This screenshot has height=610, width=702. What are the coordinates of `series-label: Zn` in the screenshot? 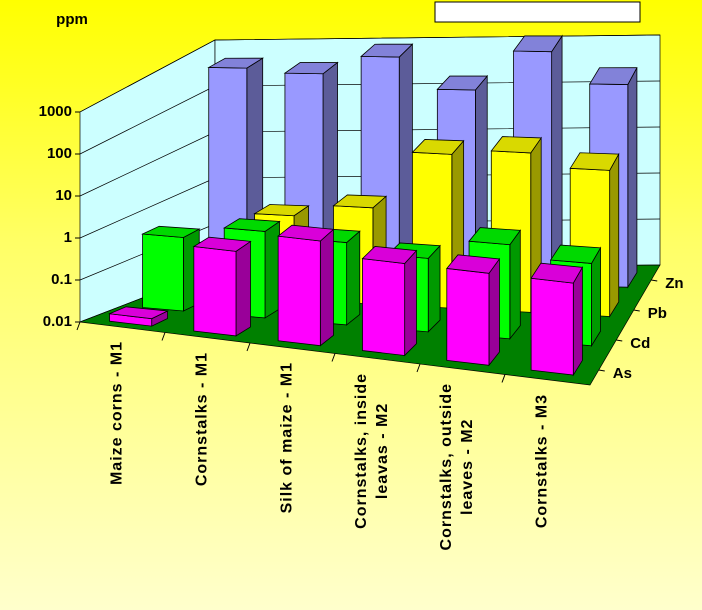 It's located at (674, 283).